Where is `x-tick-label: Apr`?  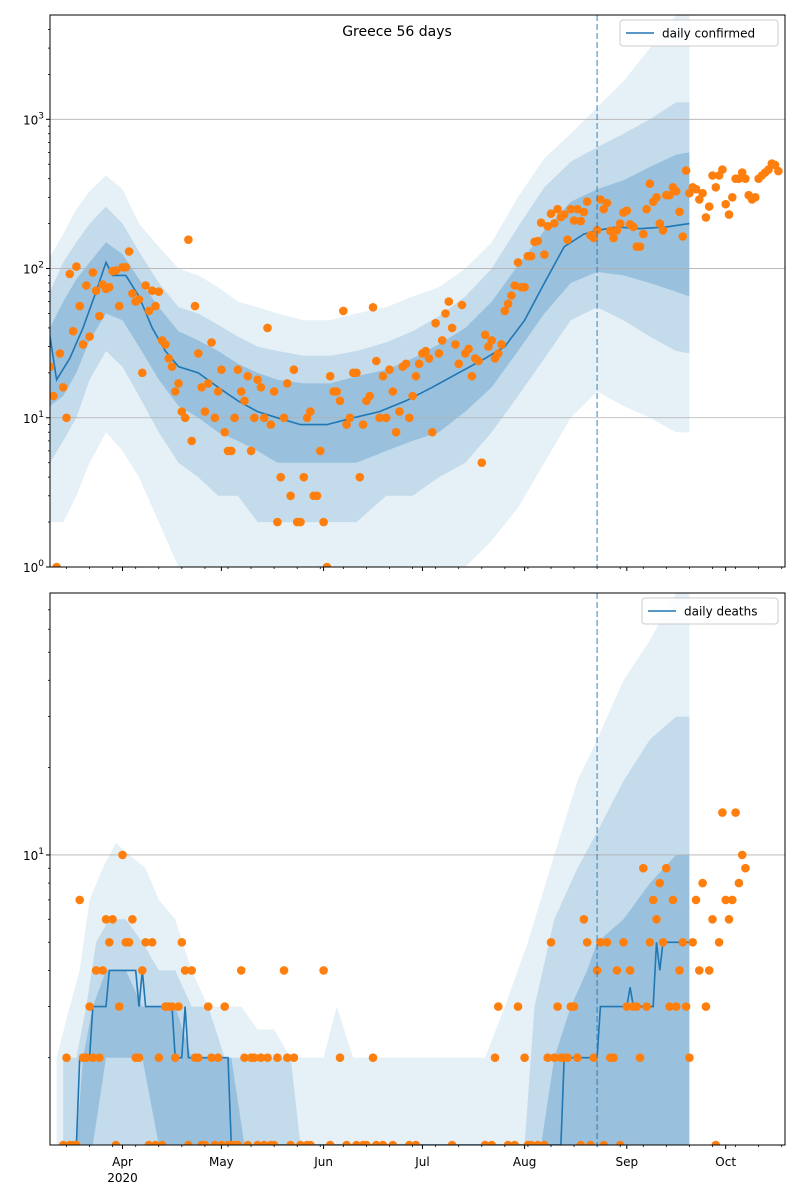
x-tick-label: Apr is located at coordinates (122, 1162).